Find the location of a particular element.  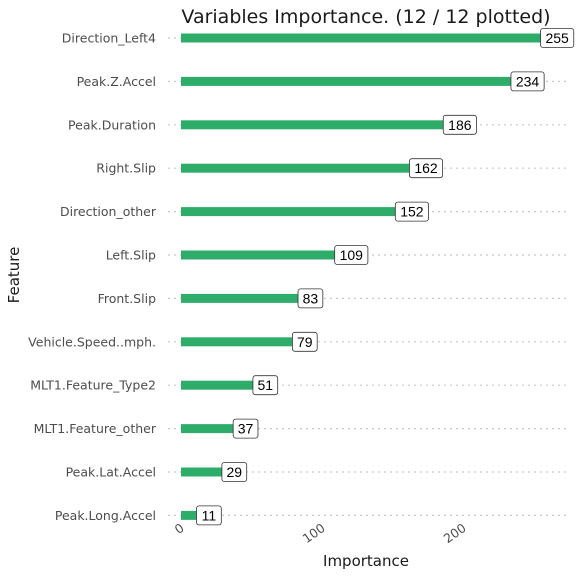

x-tick-label: 200 is located at coordinates (455, 533).